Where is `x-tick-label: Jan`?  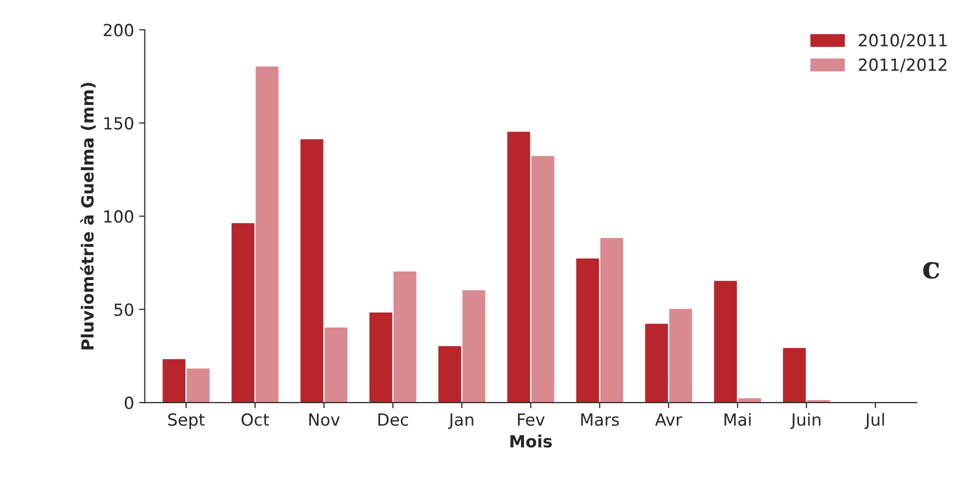
x-tick-label: Jan is located at coordinates (461, 421).